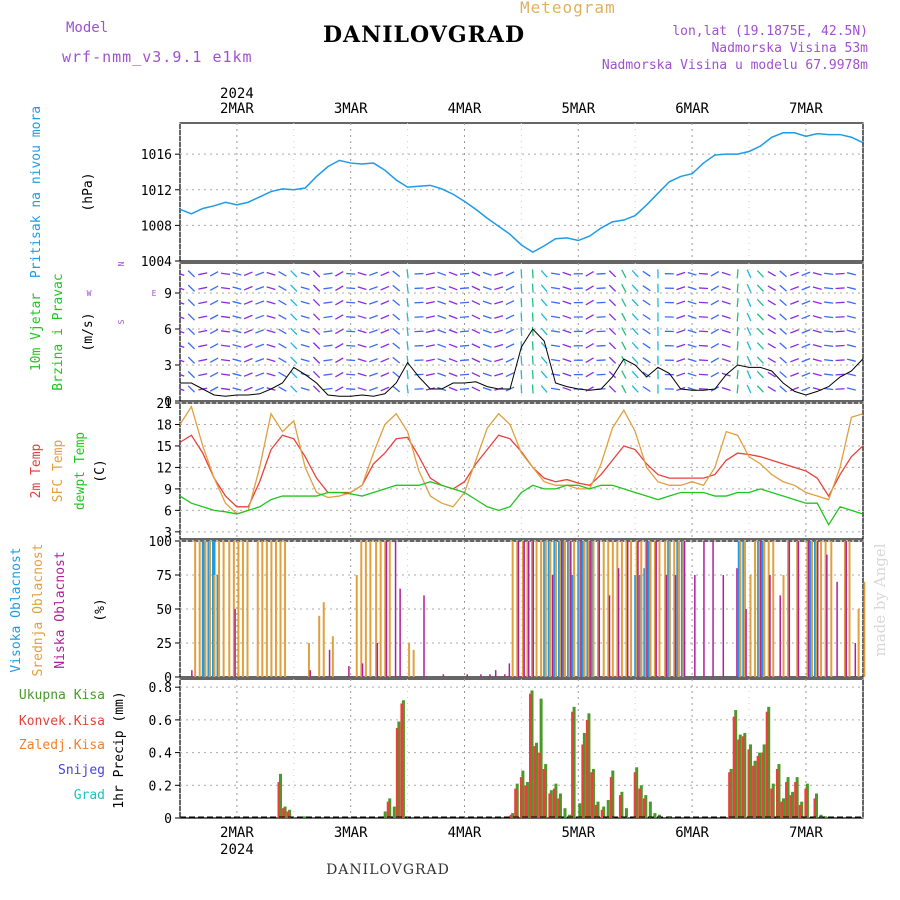  I want to click on pressure-line, so click(521, 192).